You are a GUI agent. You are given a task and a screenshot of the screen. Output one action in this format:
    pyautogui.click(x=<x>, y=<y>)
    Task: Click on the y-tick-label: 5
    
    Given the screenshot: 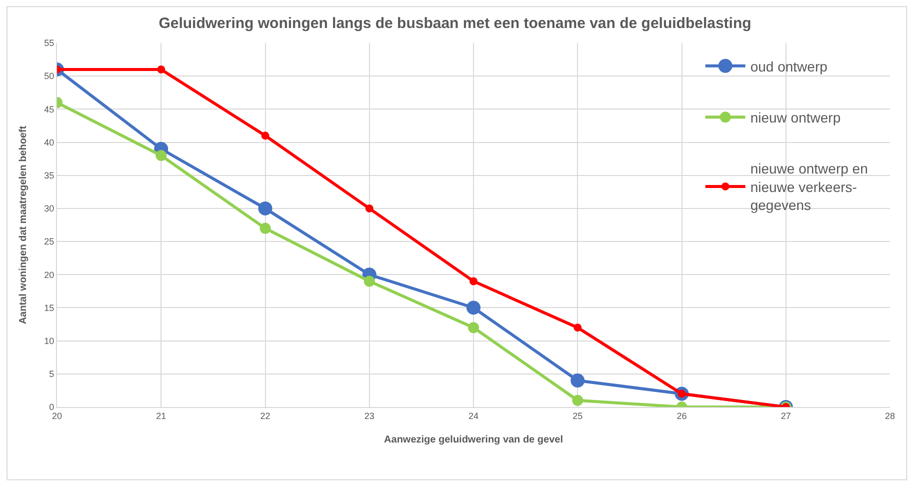 What is the action you would take?
    pyautogui.click(x=51, y=374)
    